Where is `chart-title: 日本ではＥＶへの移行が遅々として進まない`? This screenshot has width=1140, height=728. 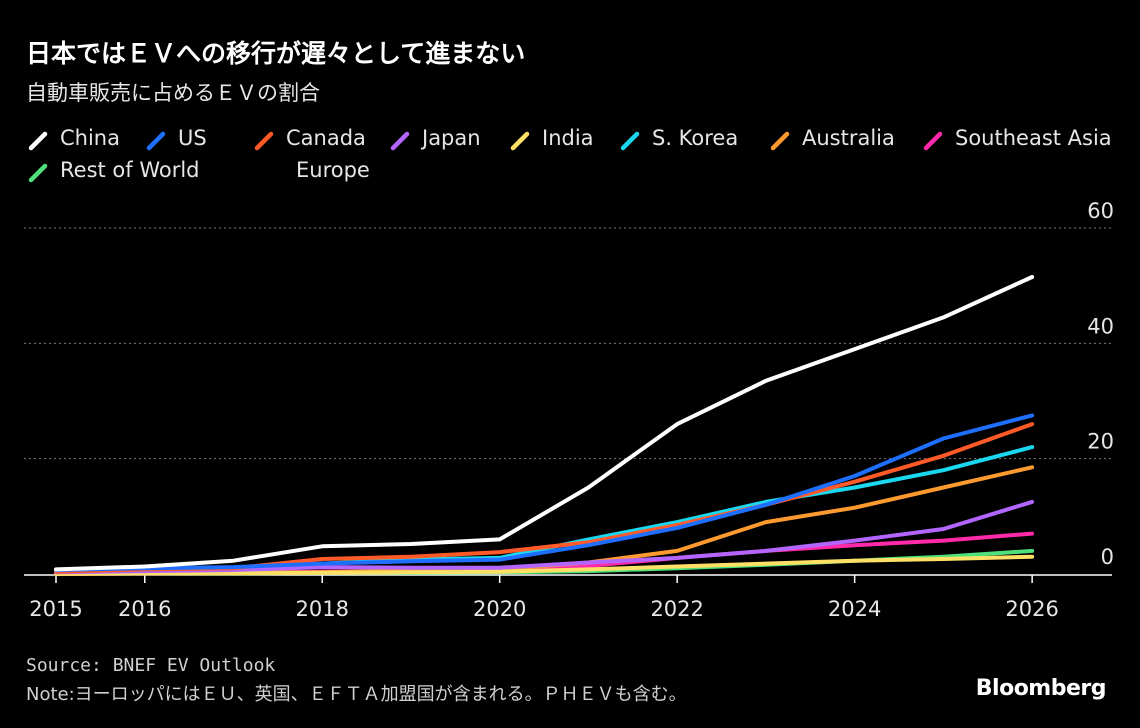
chart-title: 日本ではＥＶへの移行が遅々として進まない is located at coordinates (276, 53).